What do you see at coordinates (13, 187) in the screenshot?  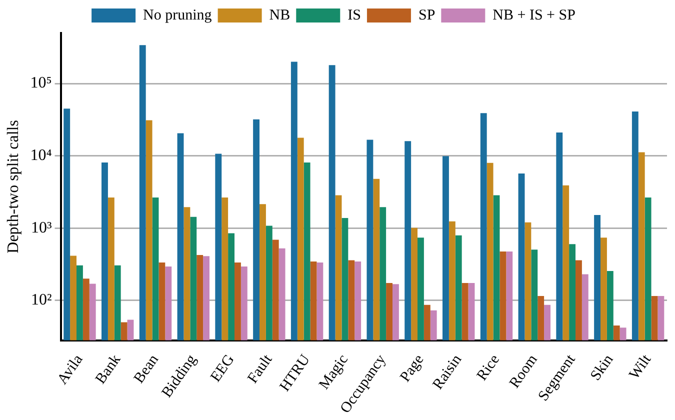 I see `y-axis-title: Depth-two split calls` at bounding box center [13, 187].